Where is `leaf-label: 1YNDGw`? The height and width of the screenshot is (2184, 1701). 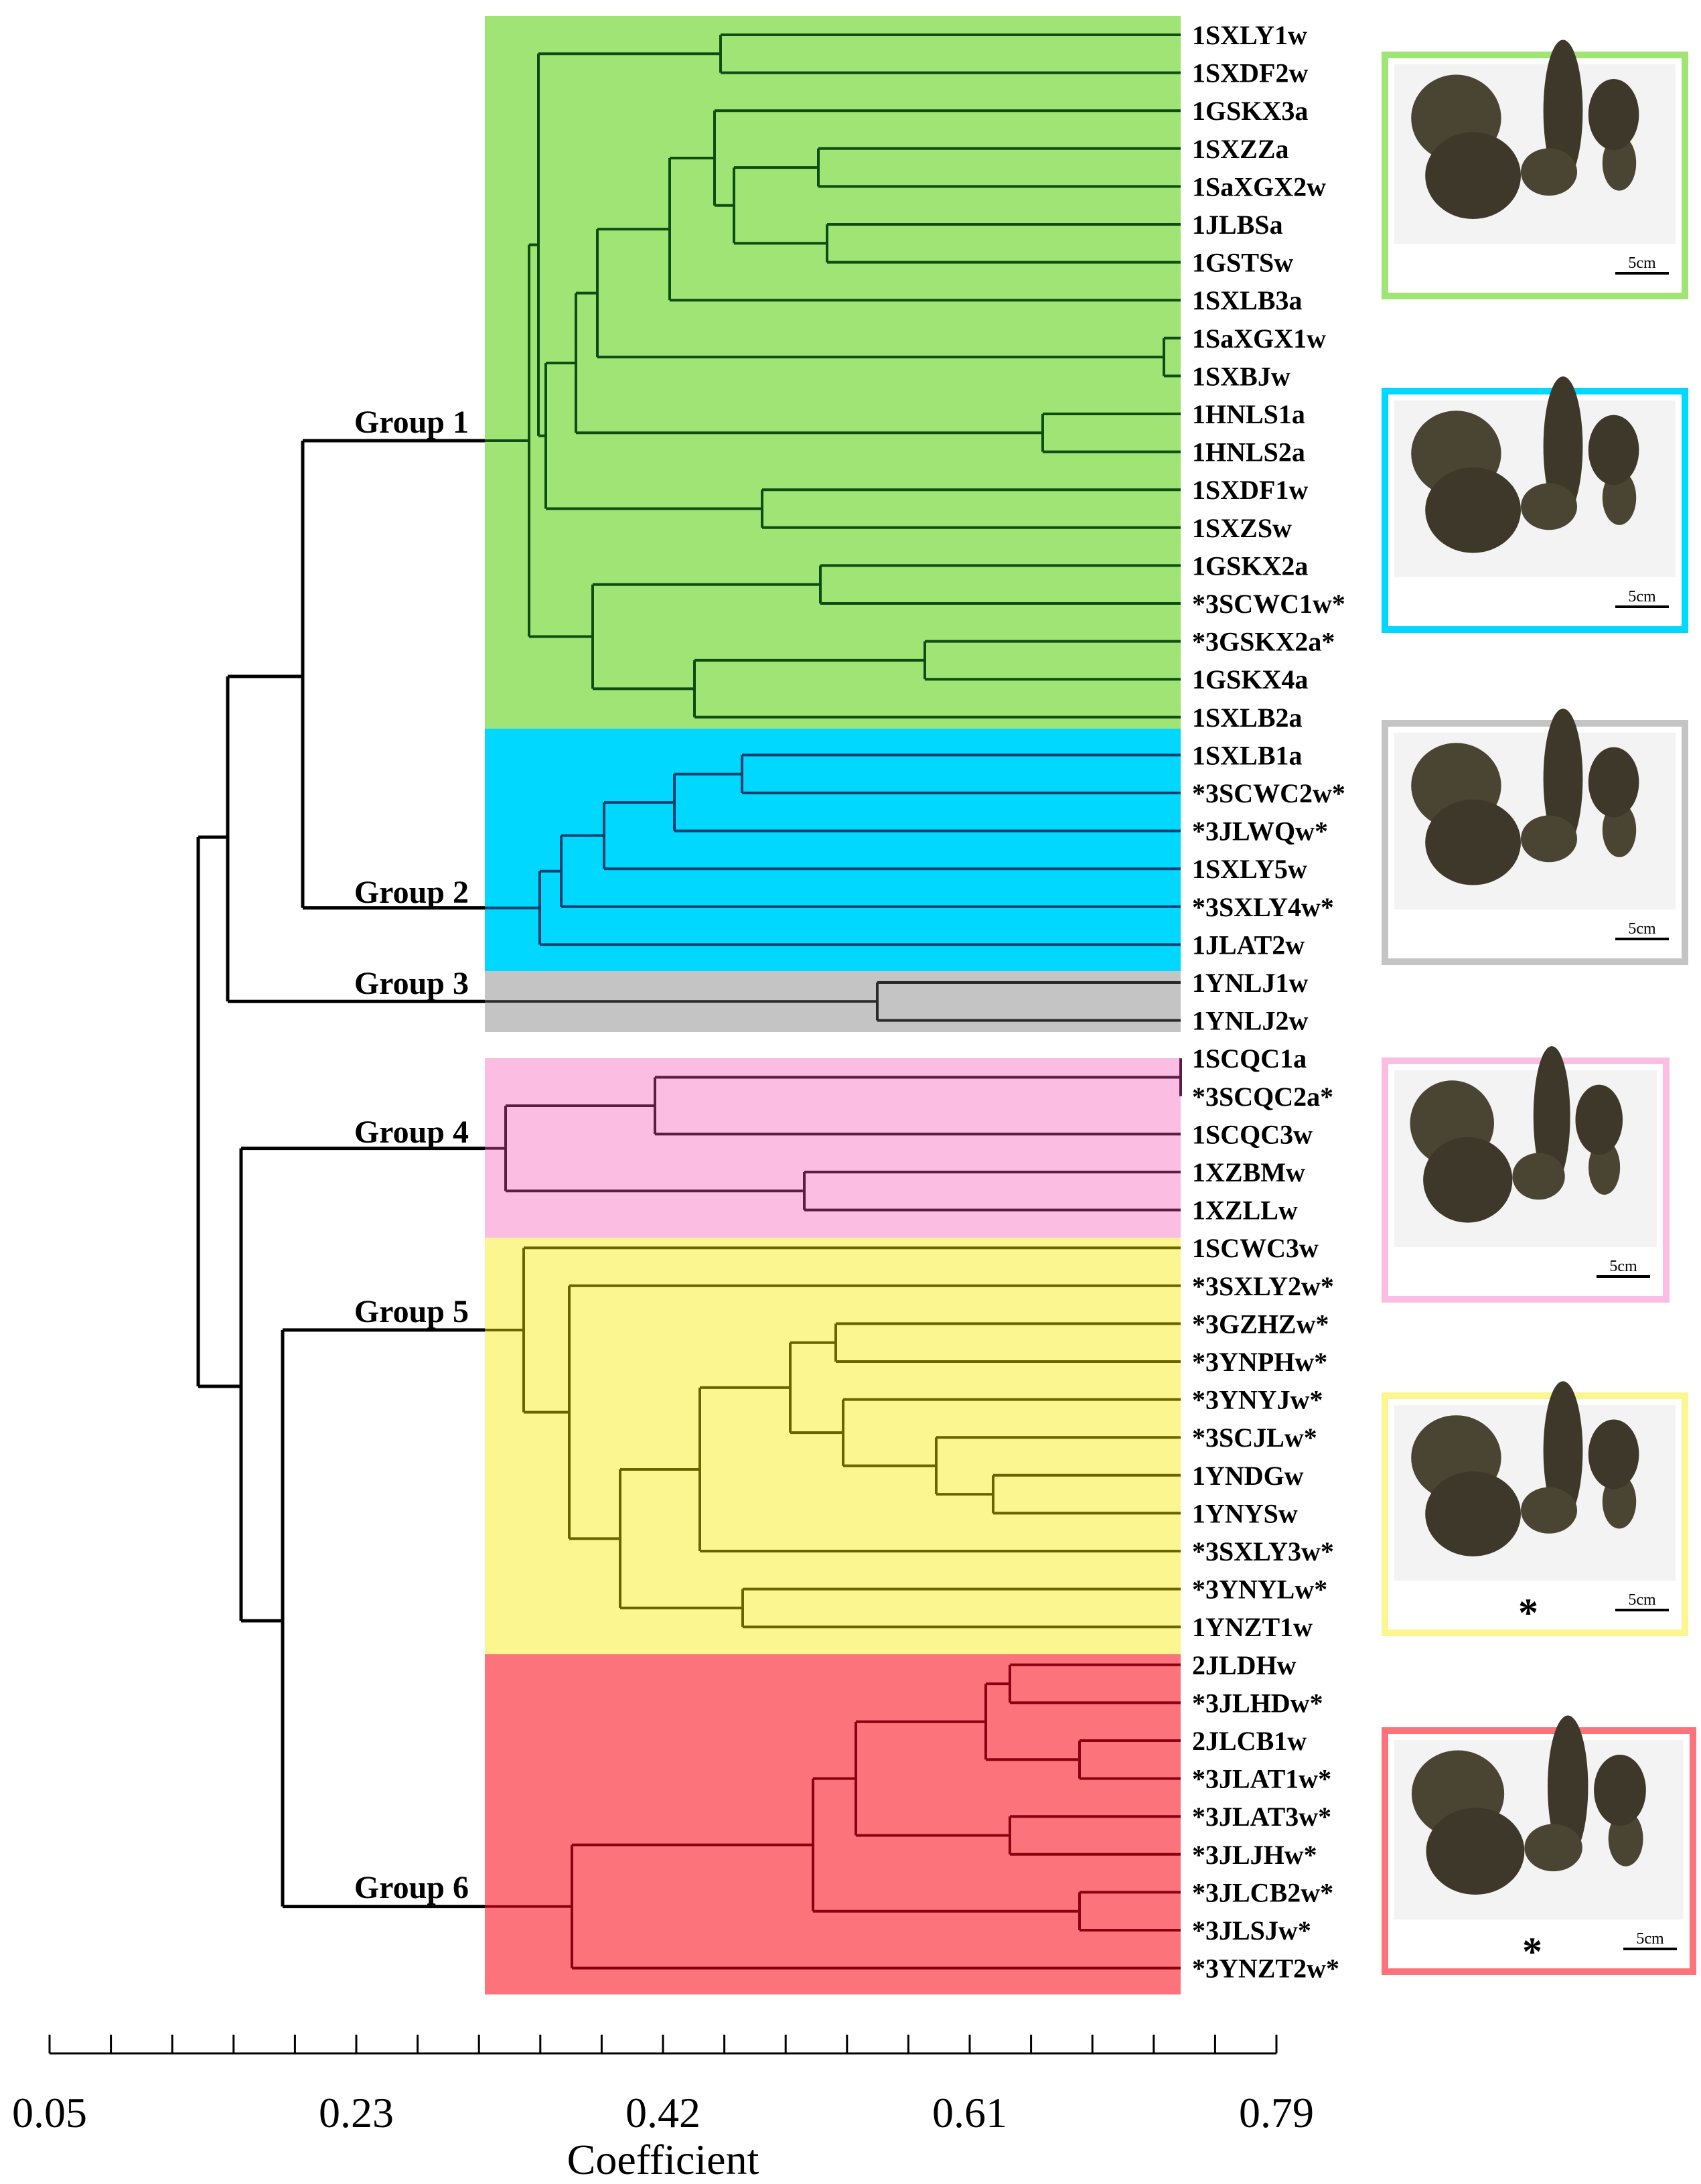
leaf-label: 1YNDGw is located at coordinates (1248, 1476).